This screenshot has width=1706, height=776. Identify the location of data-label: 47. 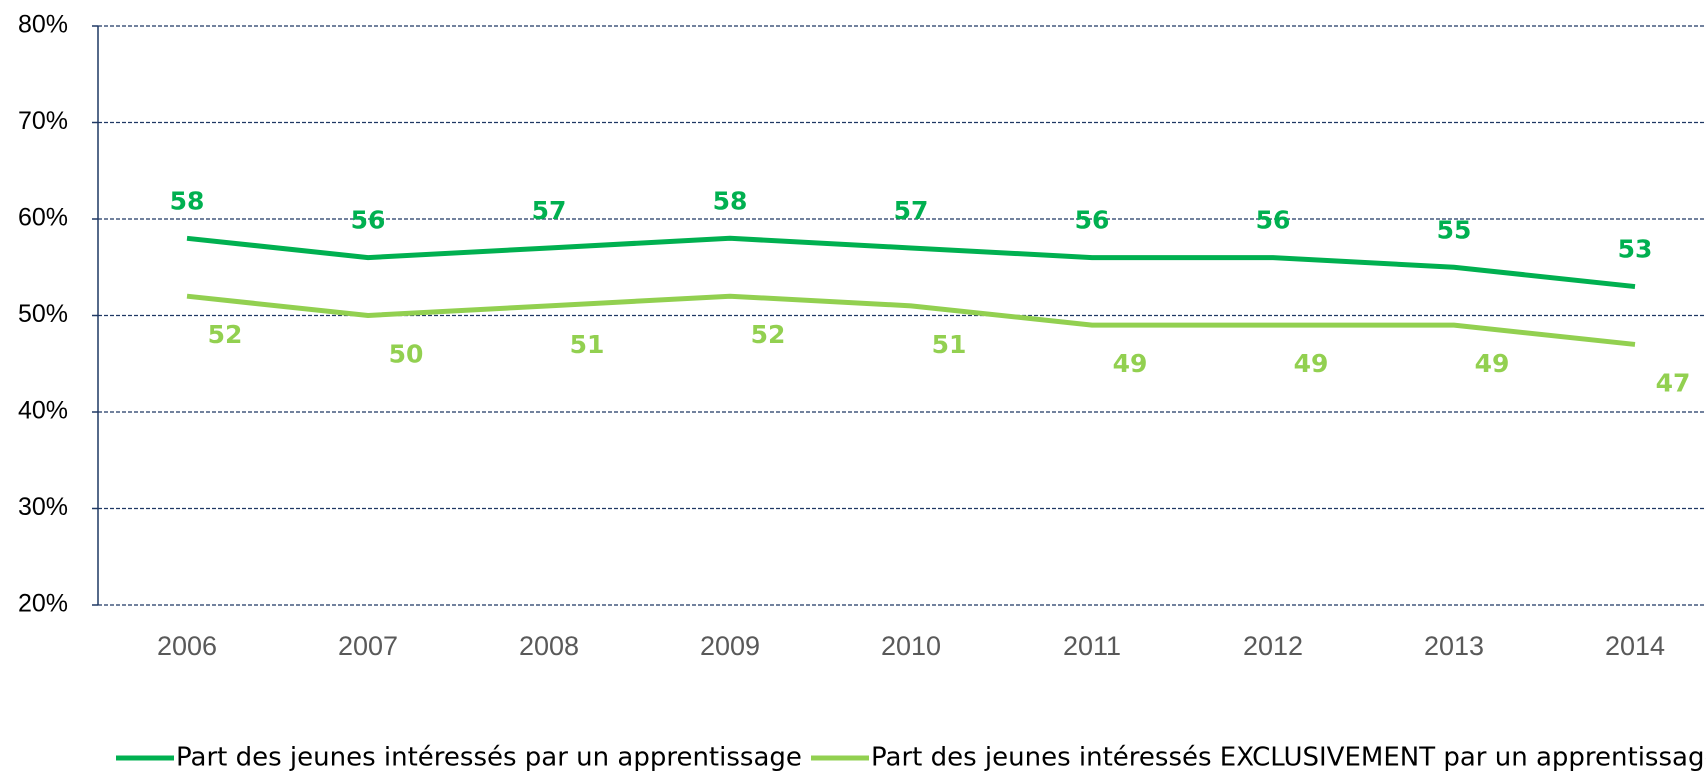
(1673, 382).